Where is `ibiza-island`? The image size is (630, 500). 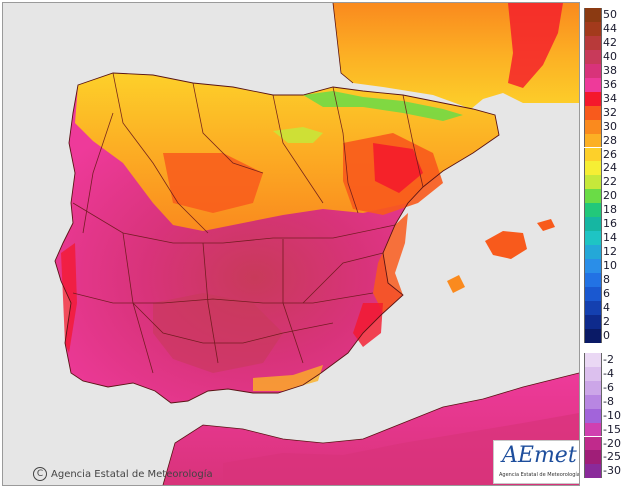 ibiza-island is located at coordinates (456, 284).